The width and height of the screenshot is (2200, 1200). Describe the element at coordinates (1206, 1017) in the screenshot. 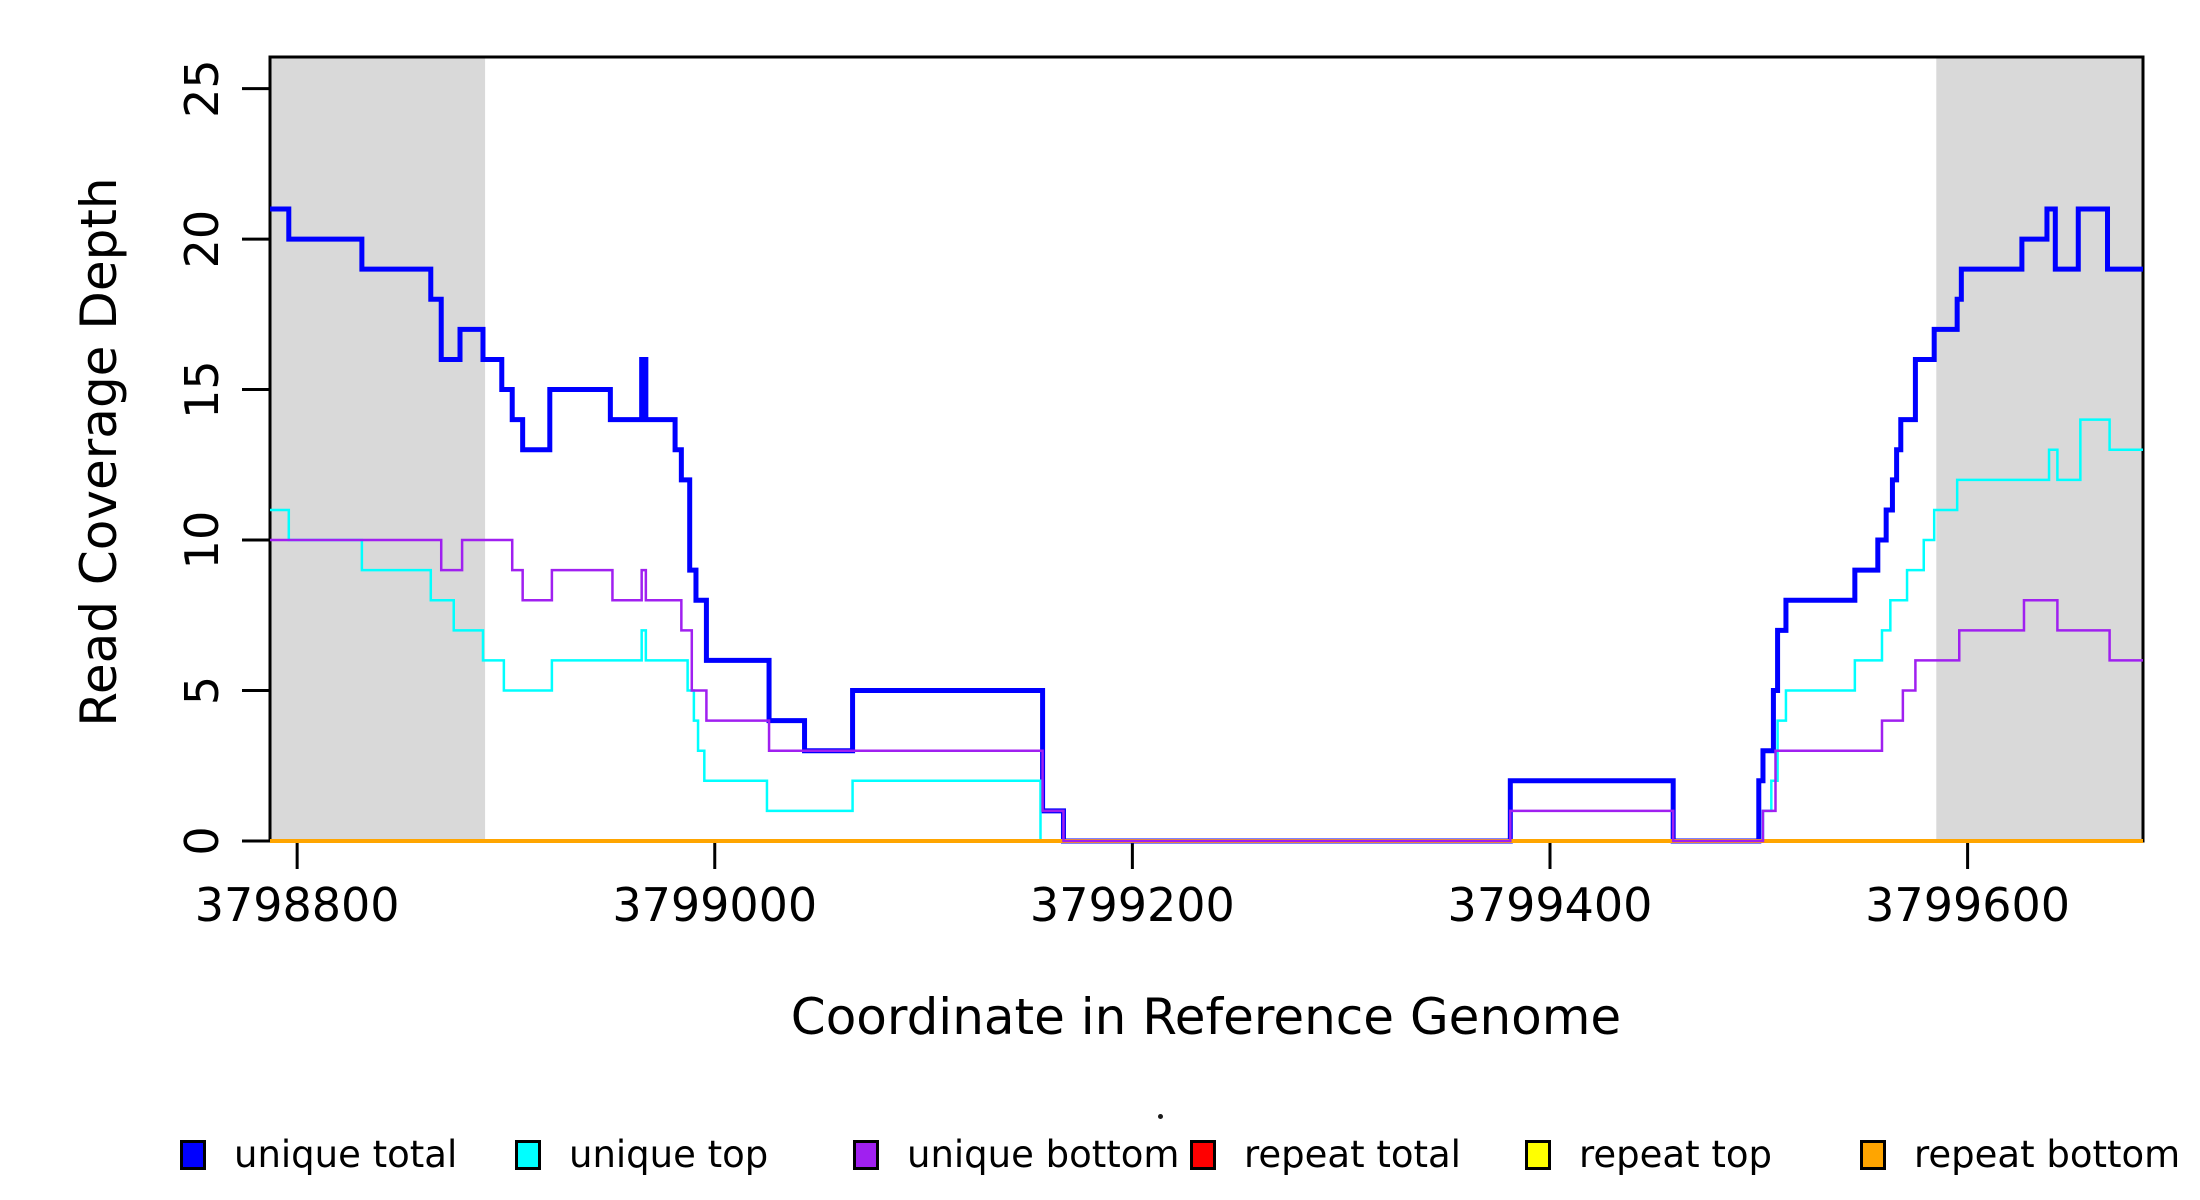

I see `x-axis-title: Coordinate in Reference Genome` at that location.